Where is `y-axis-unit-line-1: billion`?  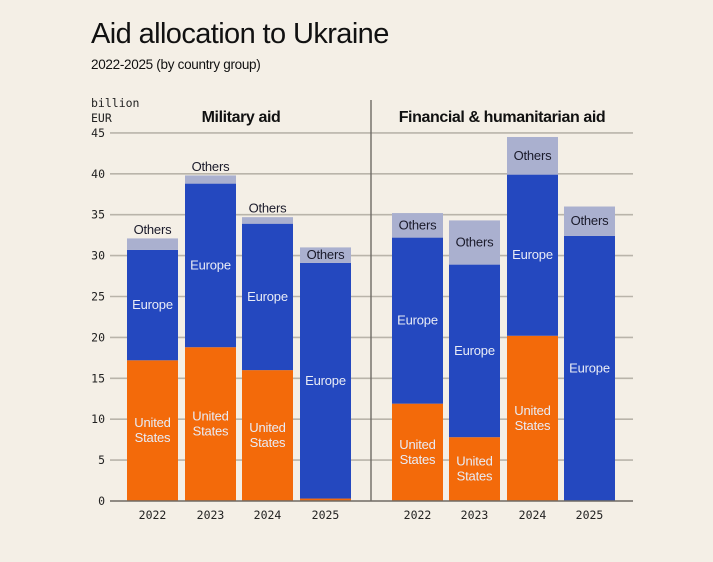 y-axis-unit-line-1: billion is located at coordinates (115, 103).